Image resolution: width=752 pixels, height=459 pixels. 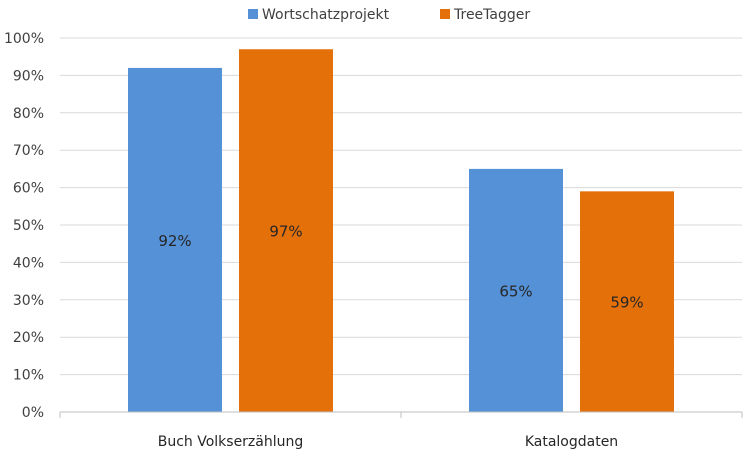 What do you see at coordinates (28, 189) in the screenshot?
I see `y-tick-label: 60%` at bounding box center [28, 189].